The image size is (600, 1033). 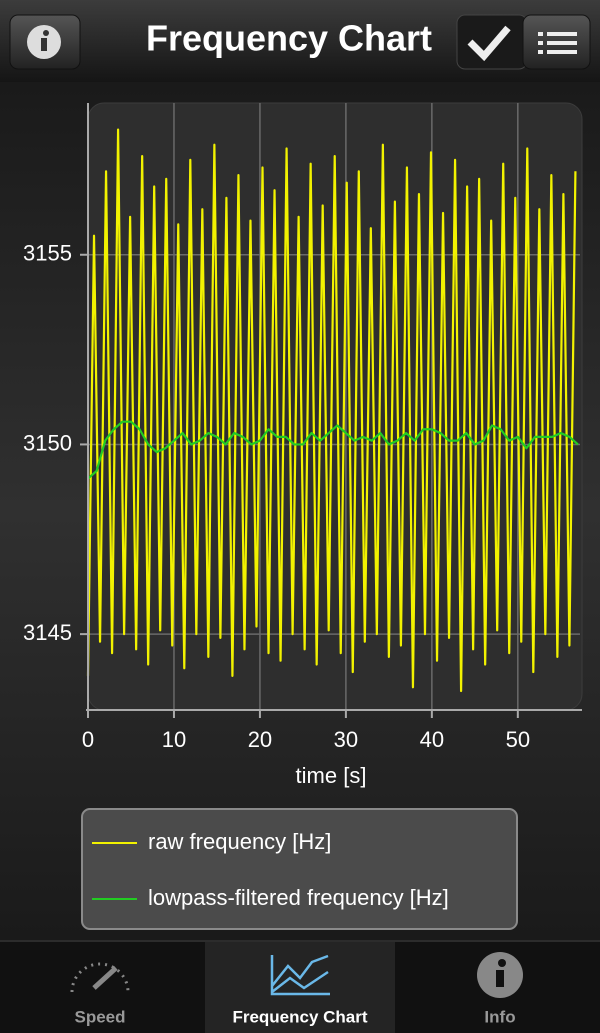 I want to click on info-button, so click(x=45, y=42).